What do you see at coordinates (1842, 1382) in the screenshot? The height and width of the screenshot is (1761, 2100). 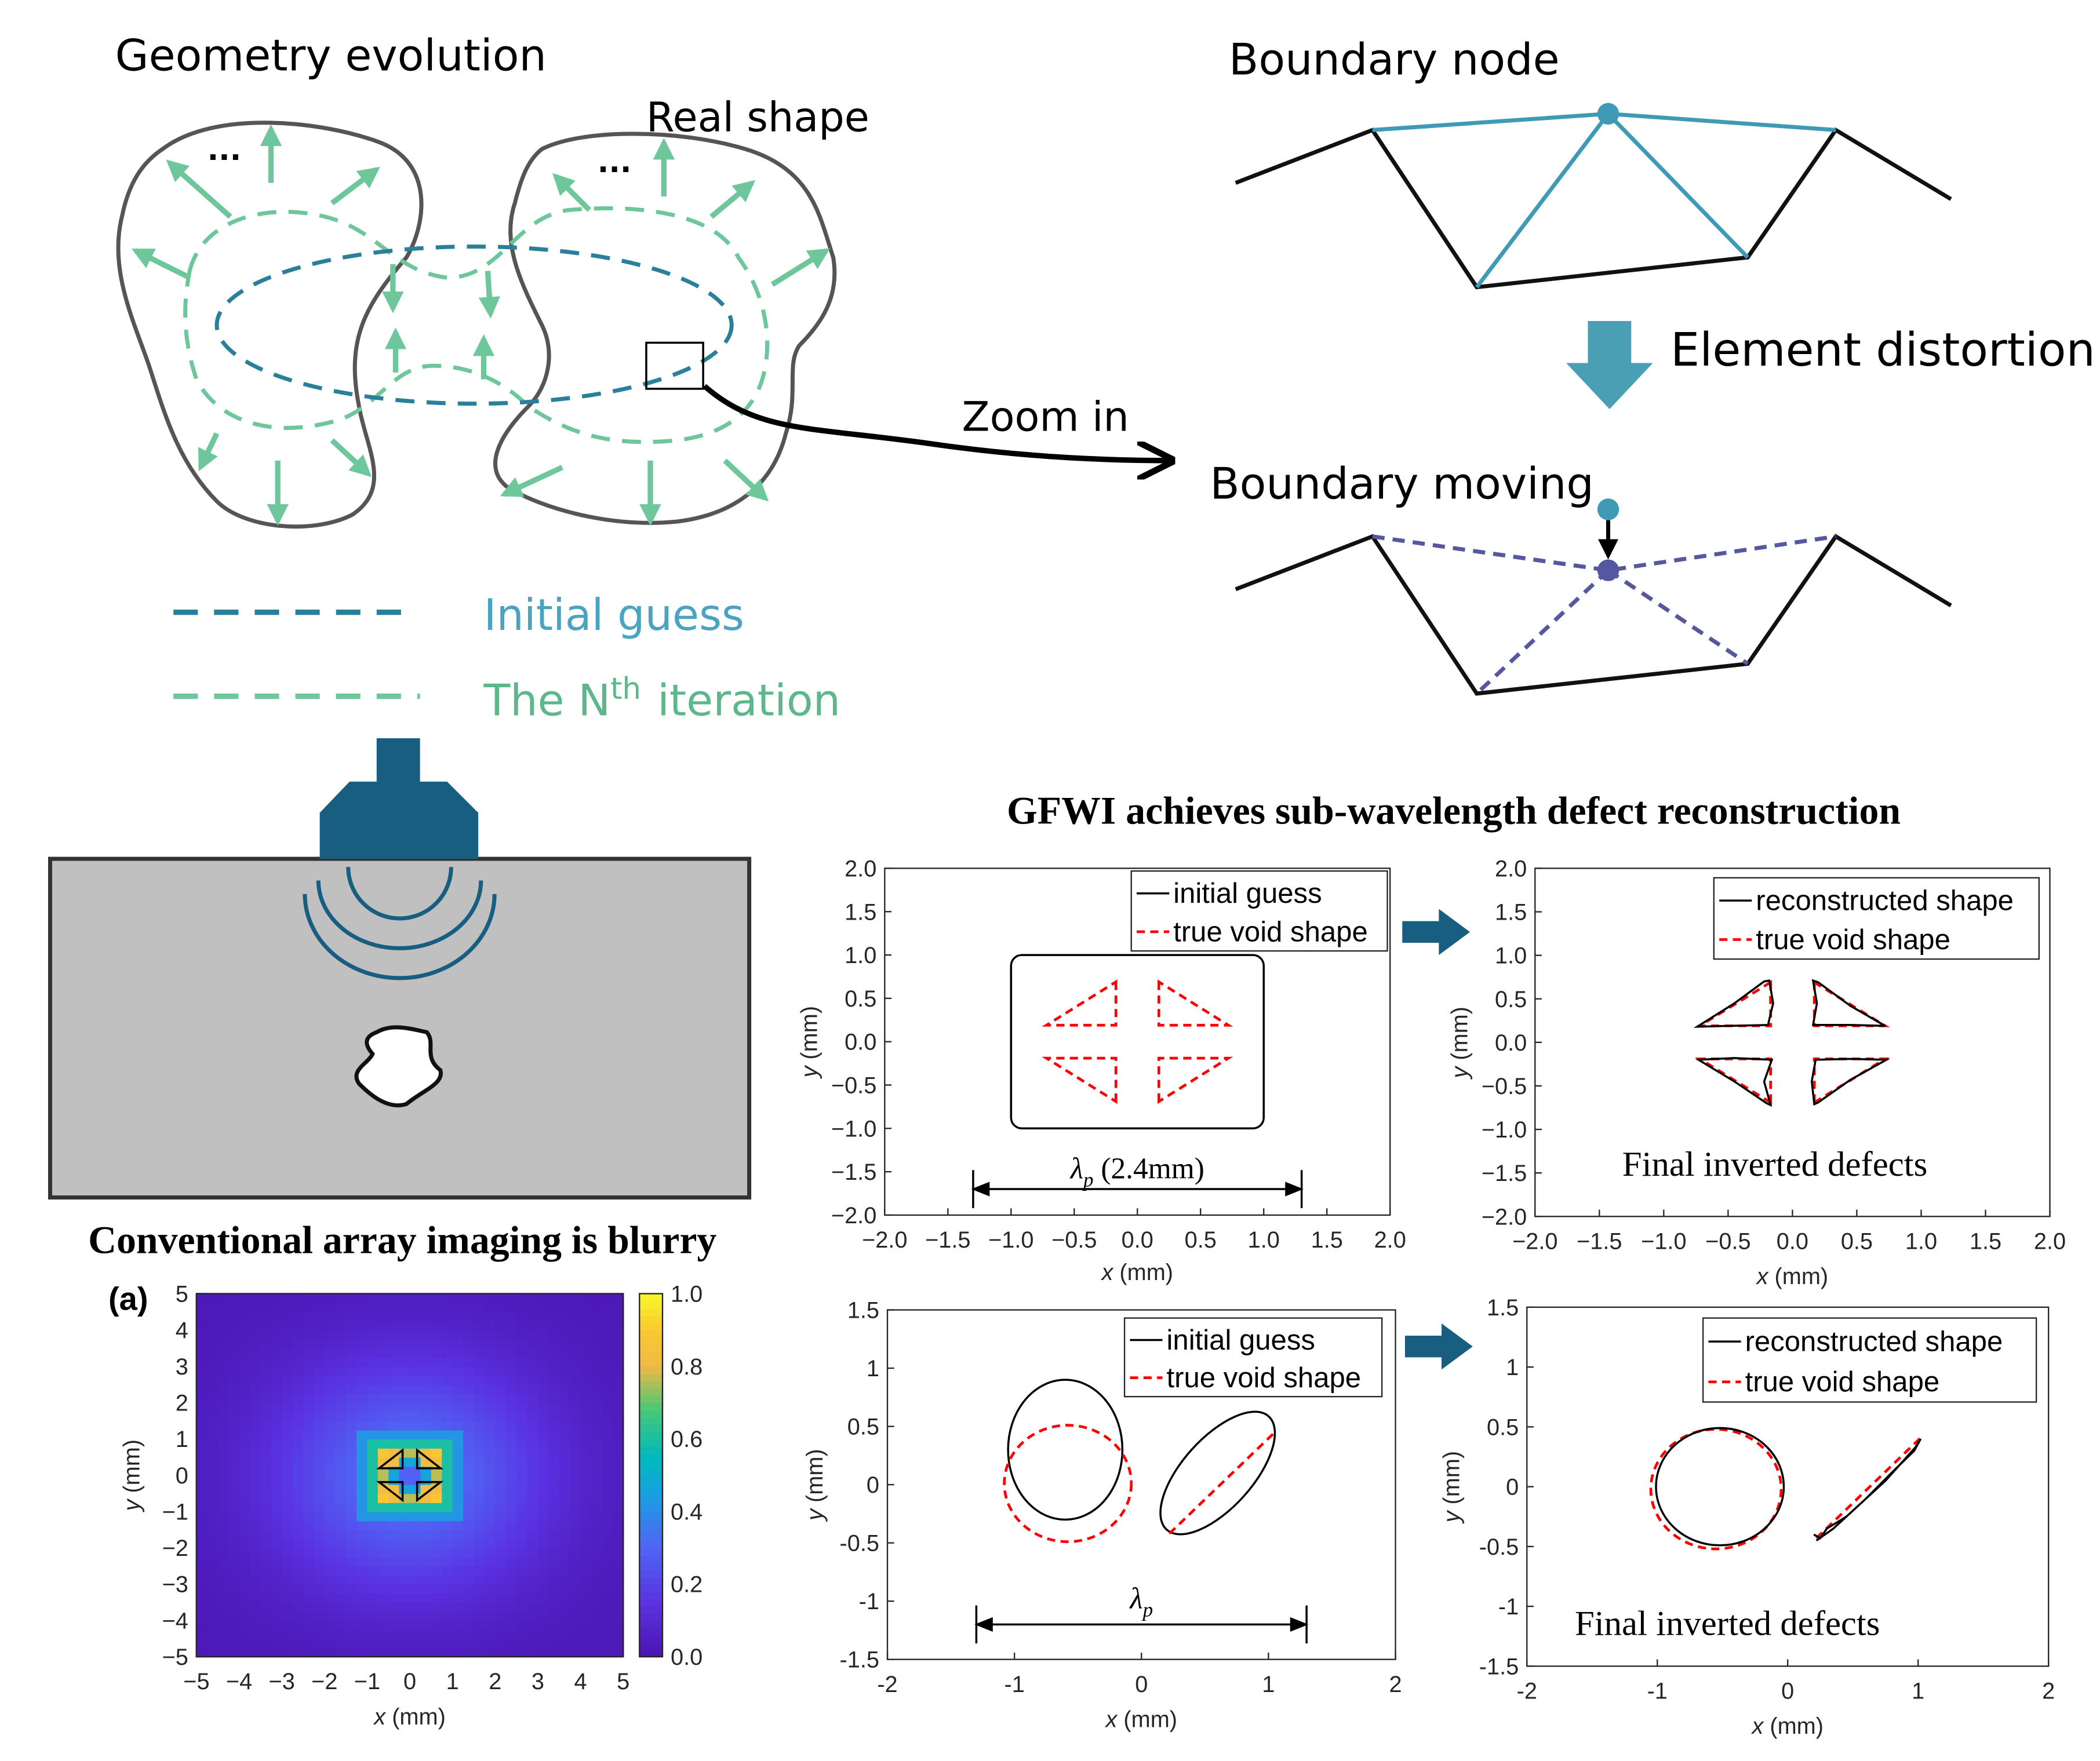 I see `legend-entry: true void shape` at bounding box center [1842, 1382].